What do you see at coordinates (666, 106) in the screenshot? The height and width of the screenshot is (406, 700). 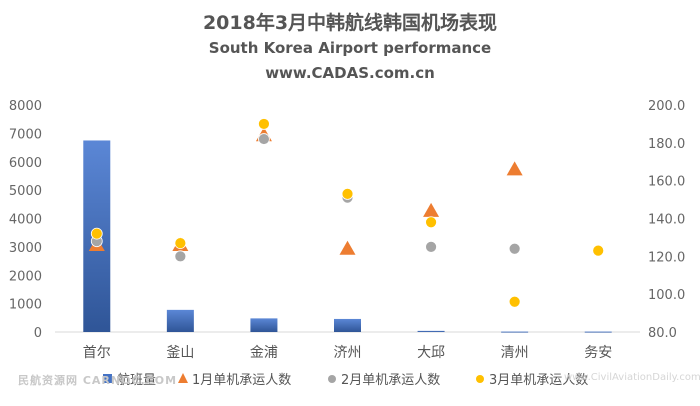 I see `right-tick-label: 200.0` at bounding box center [666, 106].